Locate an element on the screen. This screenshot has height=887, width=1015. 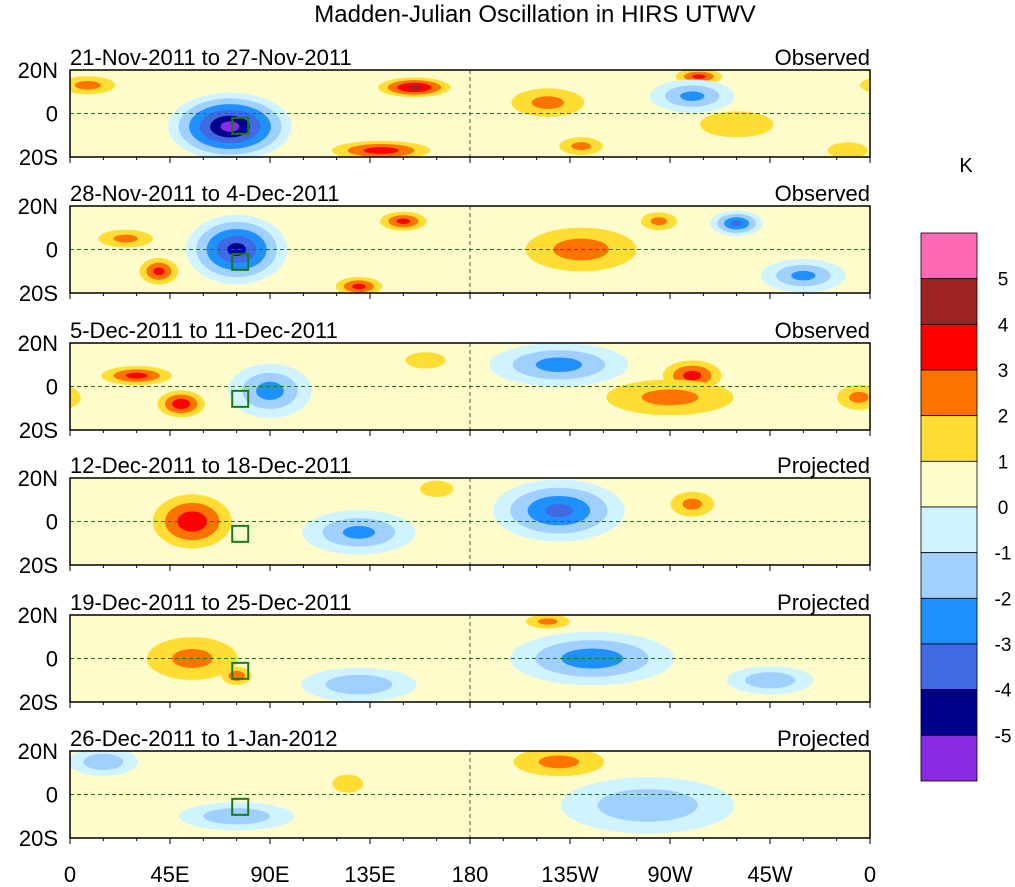
colorbar-label: 1 is located at coordinates (1003, 462).